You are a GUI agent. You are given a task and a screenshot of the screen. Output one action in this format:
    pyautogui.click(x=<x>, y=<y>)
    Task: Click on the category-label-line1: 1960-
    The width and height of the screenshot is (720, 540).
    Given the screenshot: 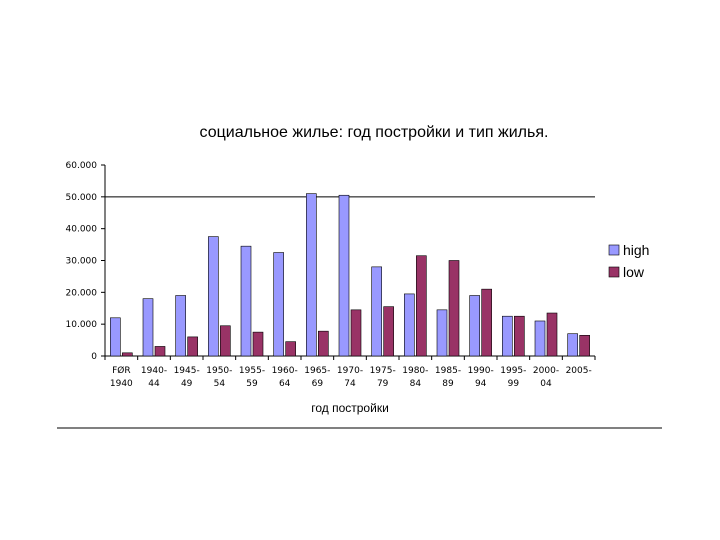 What is the action you would take?
    pyautogui.click(x=285, y=371)
    